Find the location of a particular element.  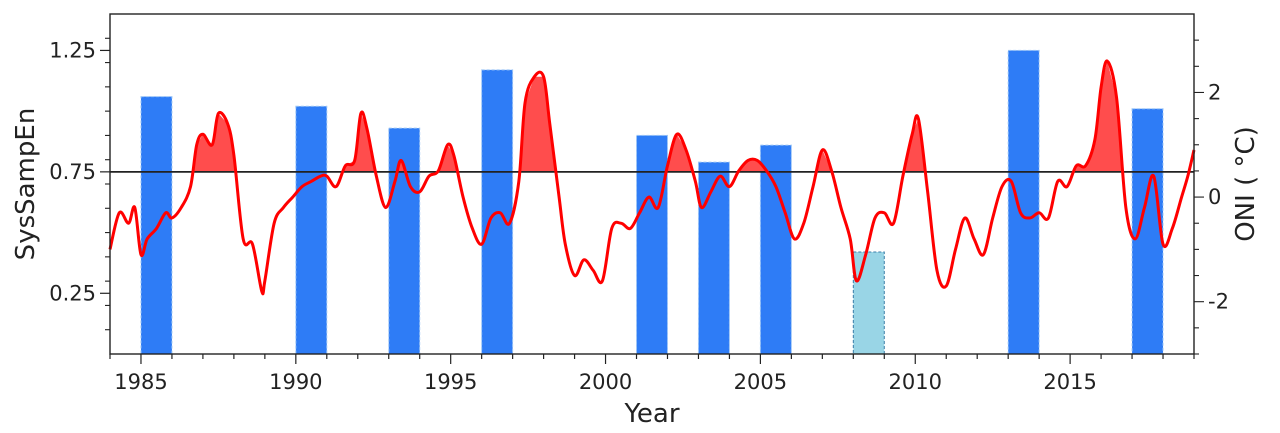

x-tick-label-1990: 1990 is located at coordinates (295, 382).